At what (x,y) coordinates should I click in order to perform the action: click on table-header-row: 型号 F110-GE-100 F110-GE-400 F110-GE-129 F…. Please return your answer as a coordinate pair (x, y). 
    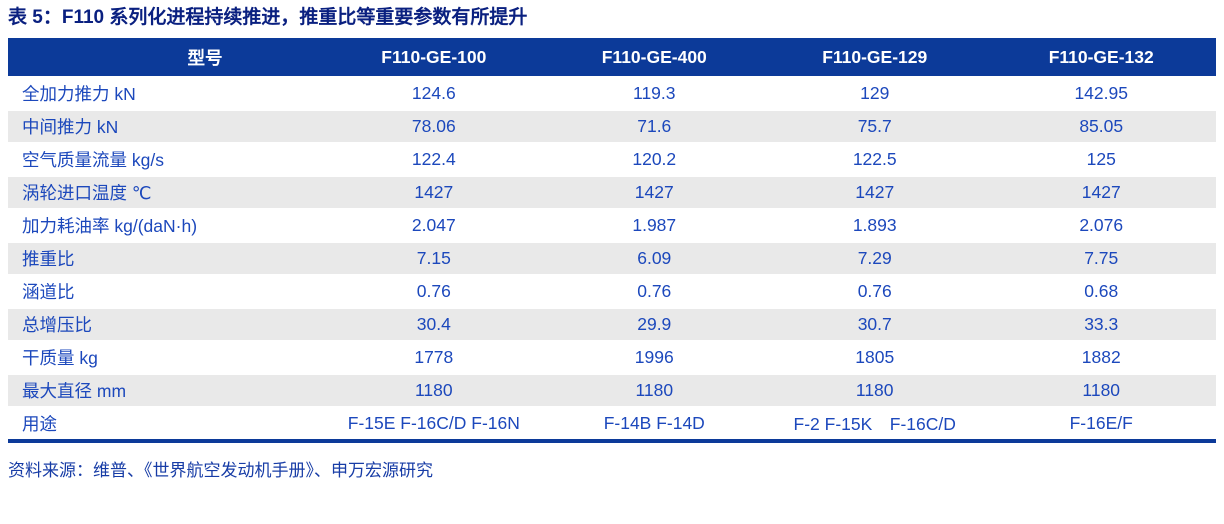
    Looking at the image, I should click on (612, 57).